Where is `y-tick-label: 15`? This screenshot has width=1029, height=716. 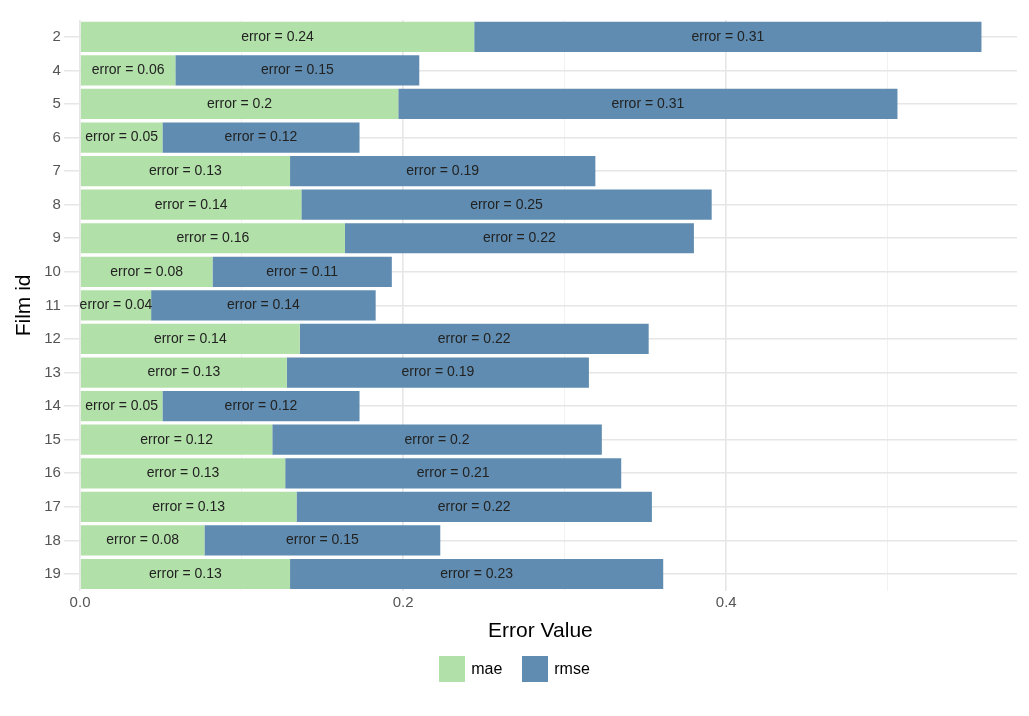 y-tick-label: 15 is located at coordinates (52, 438).